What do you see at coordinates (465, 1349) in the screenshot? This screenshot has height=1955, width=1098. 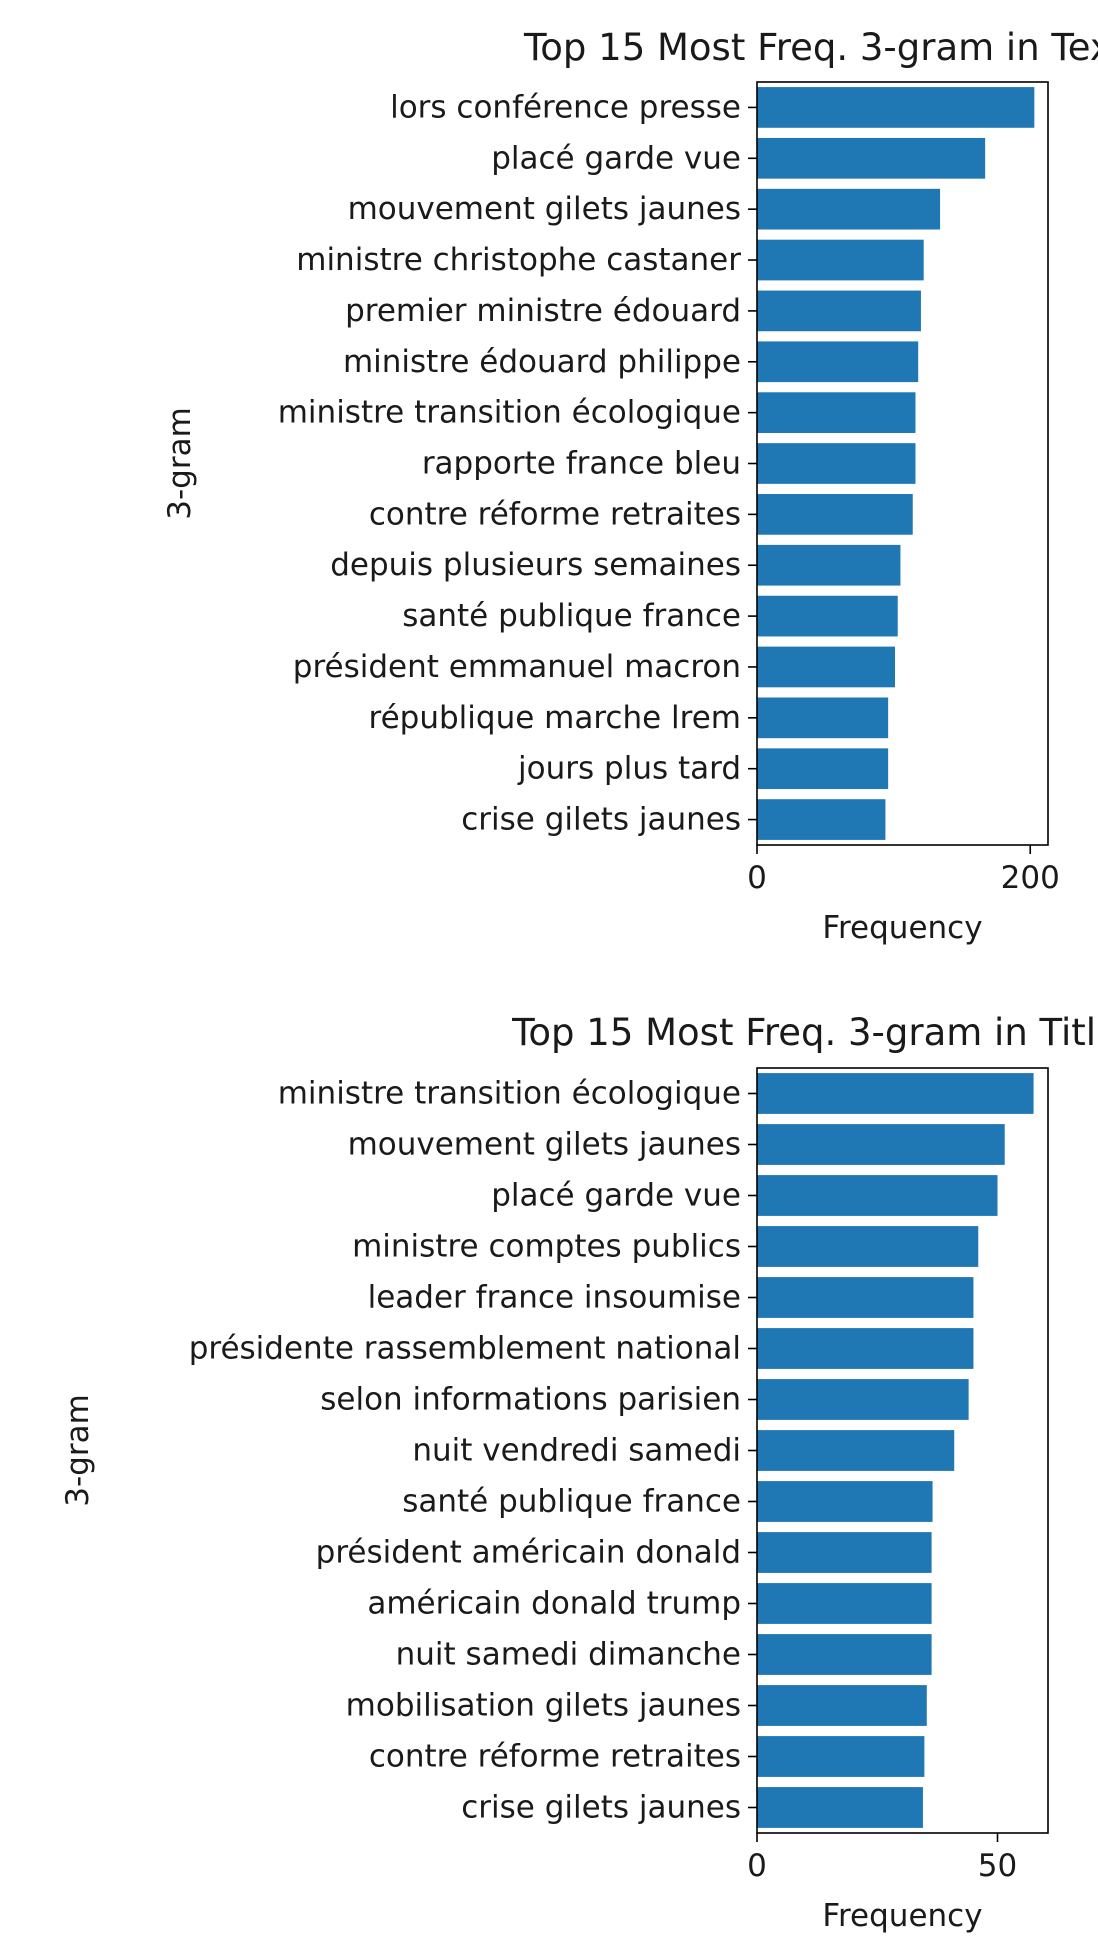 I see `y-tick-label: présidente rassemblement national` at bounding box center [465, 1349].